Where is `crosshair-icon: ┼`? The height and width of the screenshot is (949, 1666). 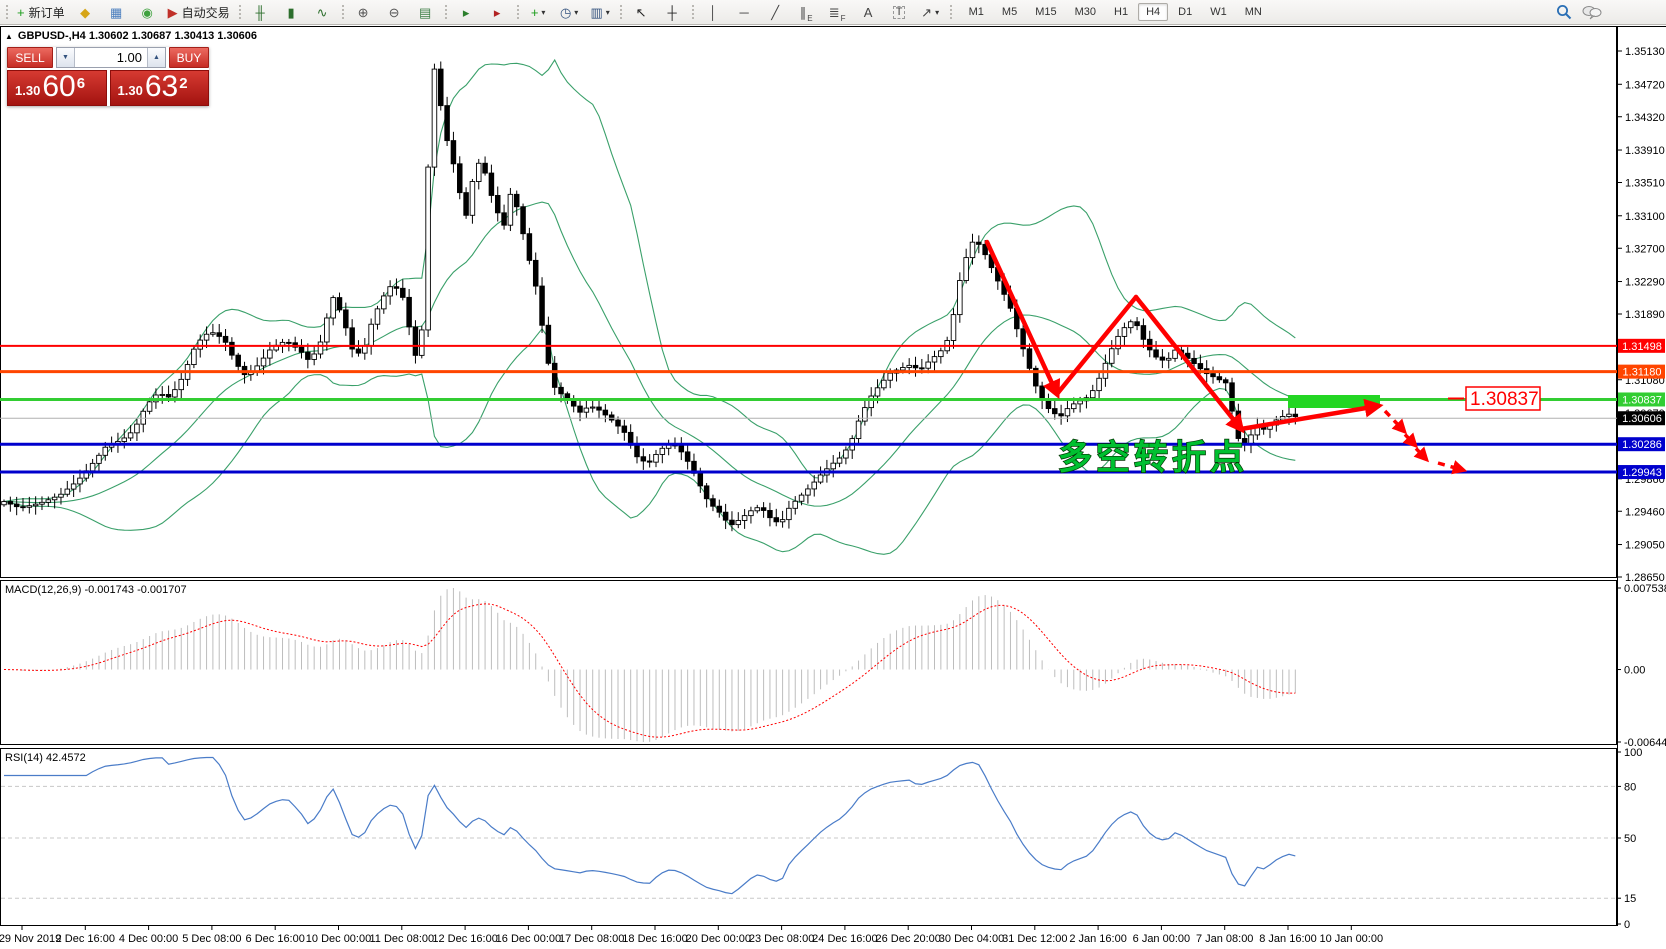
crosshair-icon: ┼ is located at coordinates (672, 12).